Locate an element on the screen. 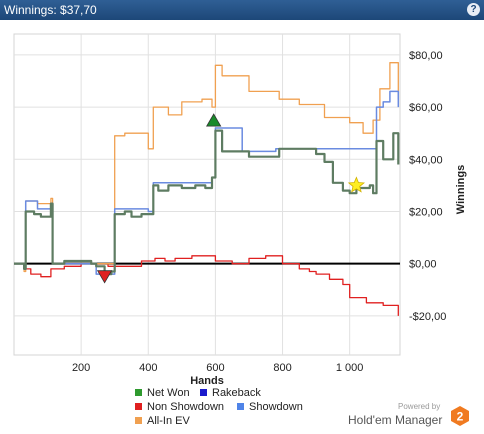 Image resolution: width=484 pixels, height=434 pixels. hem2-logo-icon: 2 is located at coordinates (460, 416).